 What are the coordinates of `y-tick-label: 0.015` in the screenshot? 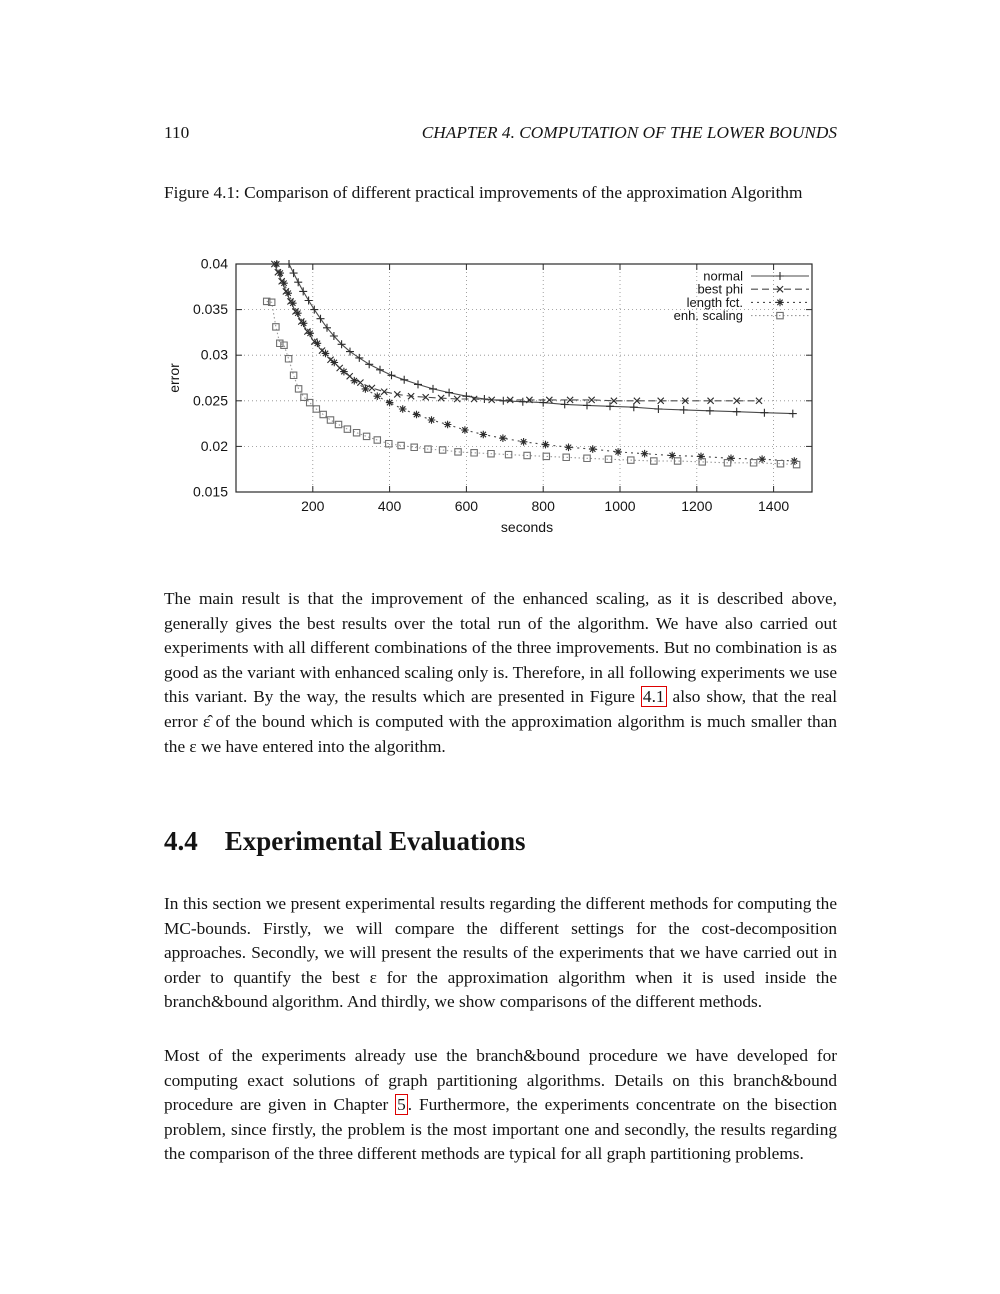 It's located at (210, 492).